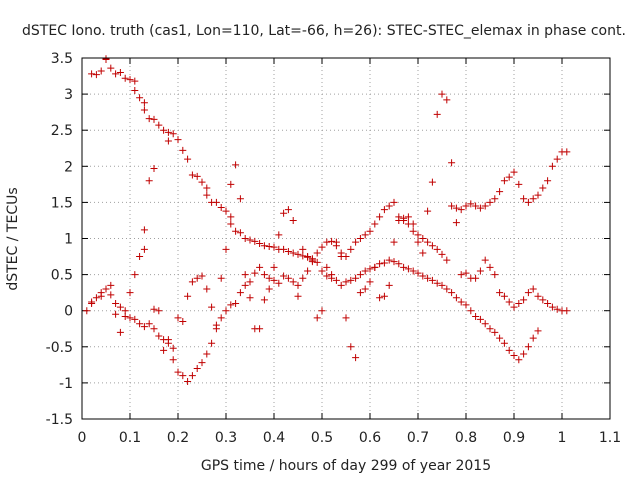 Image resolution: width=640 pixels, height=480 pixels. Describe the element at coordinates (62, 131) in the screenshot. I see `y-tick-label: 2.5` at that location.